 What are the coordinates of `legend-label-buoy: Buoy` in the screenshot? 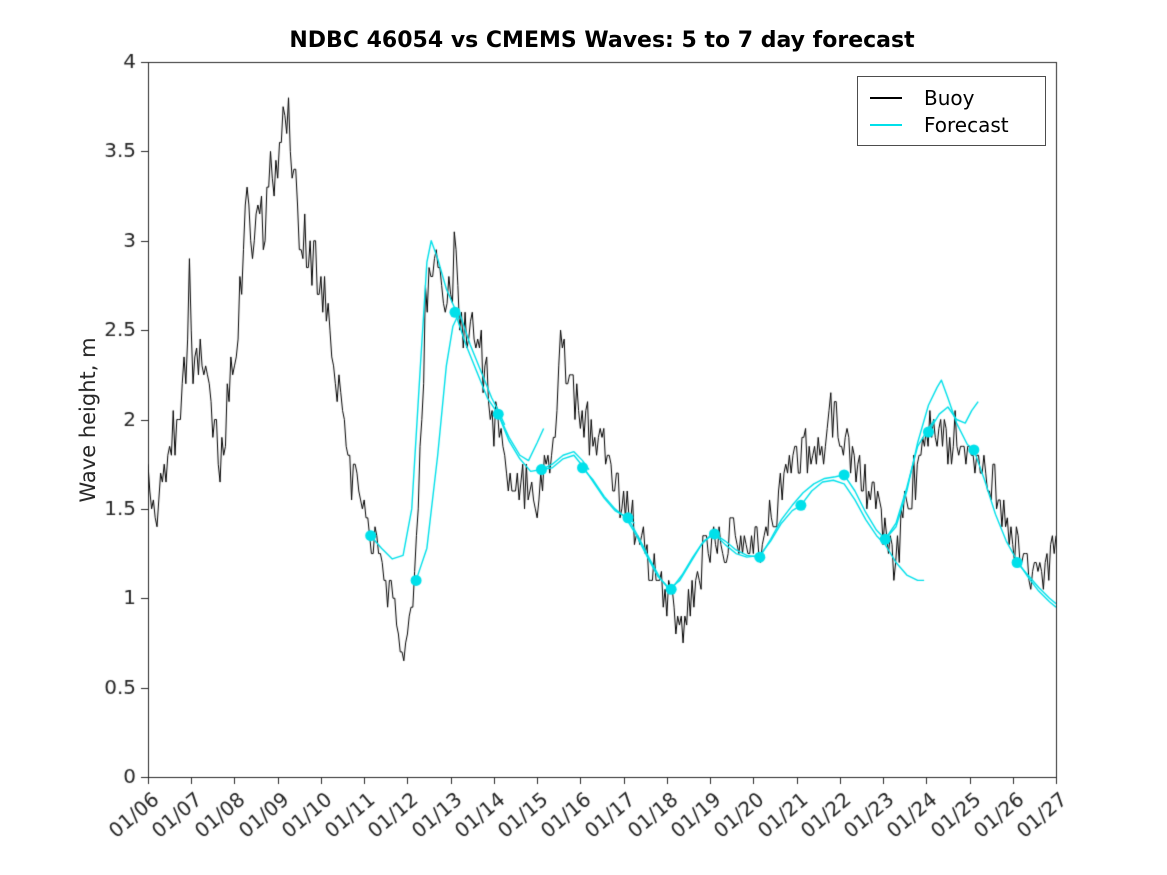 It's located at (949, 97).